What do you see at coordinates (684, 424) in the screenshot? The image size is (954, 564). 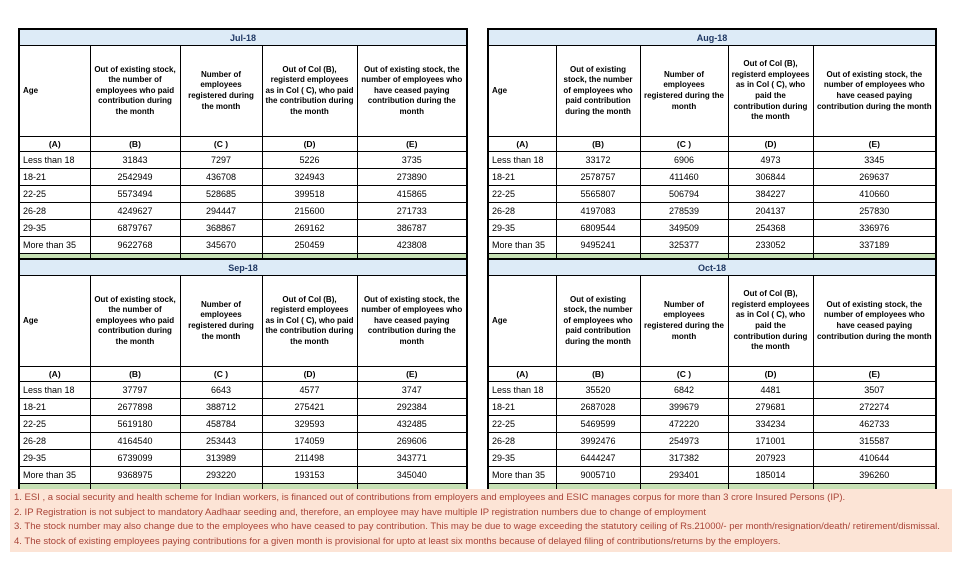 I see `data-cell: 472220` at bounding box center [684, 424].